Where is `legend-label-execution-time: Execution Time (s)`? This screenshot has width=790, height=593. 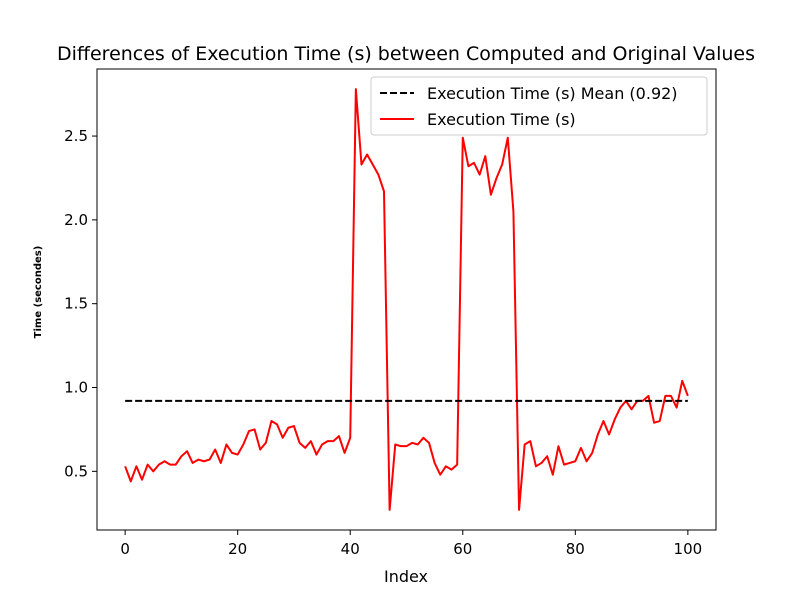 legend-label-execution-time: Execution Time (s) is located at coordinates (501, 119).